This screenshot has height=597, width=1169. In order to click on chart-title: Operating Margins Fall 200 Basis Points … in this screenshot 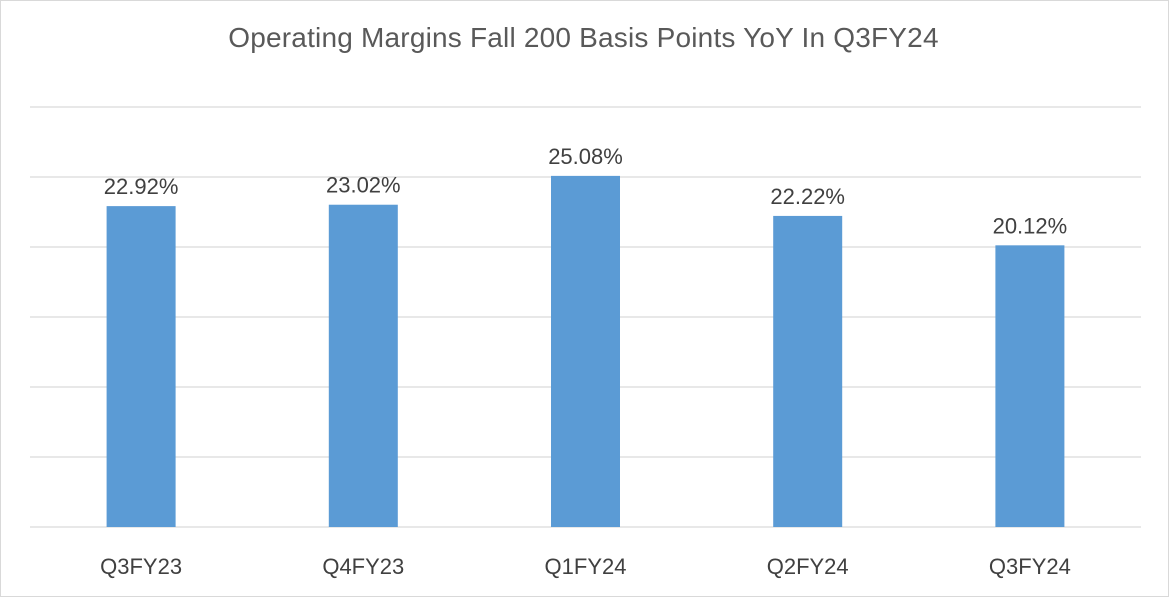, I will do `click(583, 37)`.